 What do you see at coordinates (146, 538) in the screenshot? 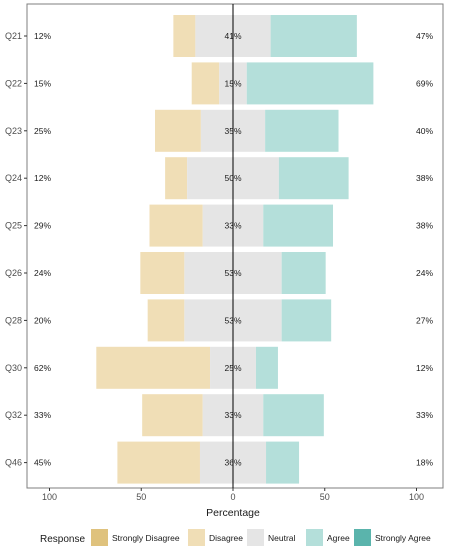
I see `legend-label: Strongly Disagree` at bounding box center [146, 538].